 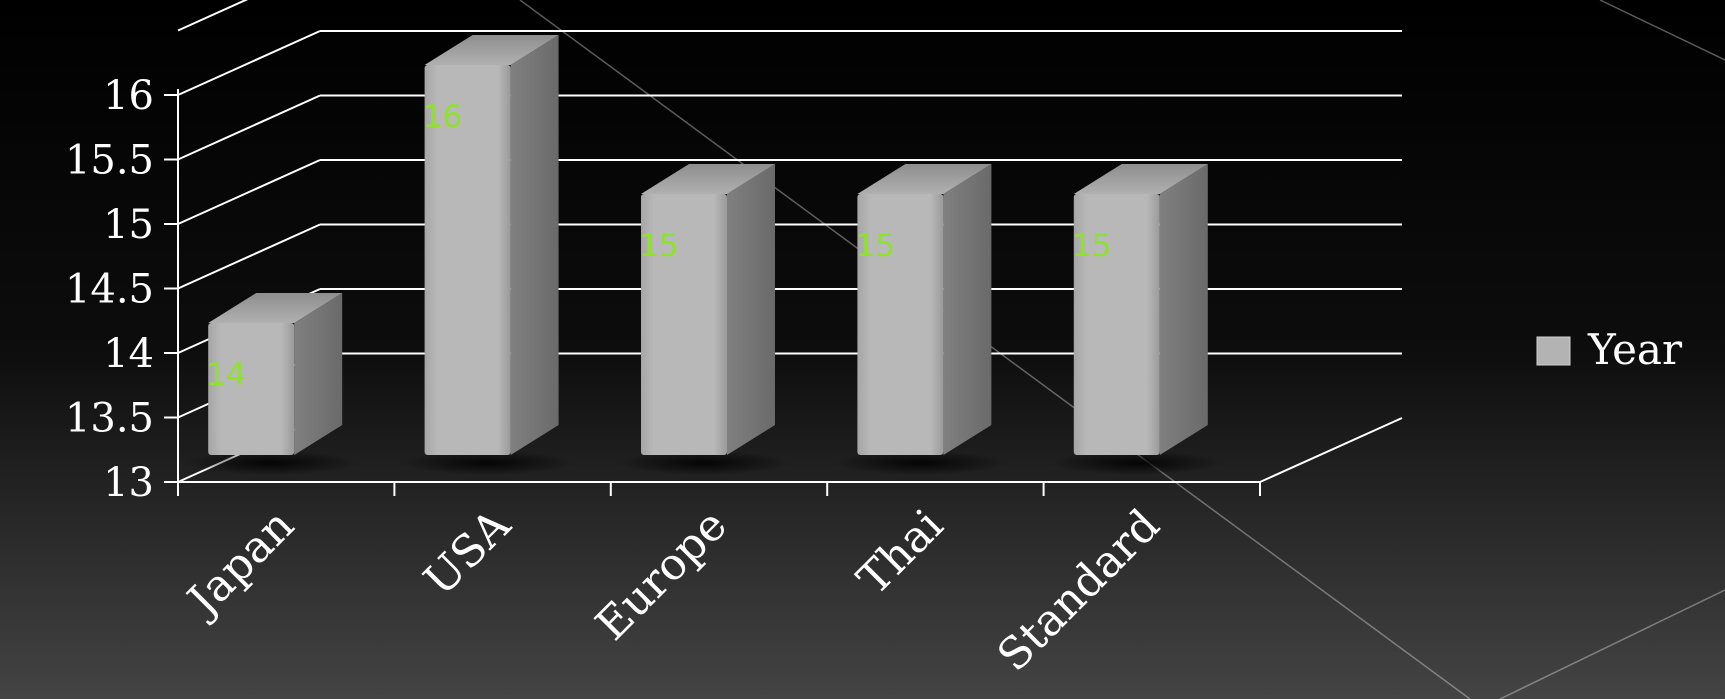 I want to click on legend: Year, so click(x=1609, y=349).